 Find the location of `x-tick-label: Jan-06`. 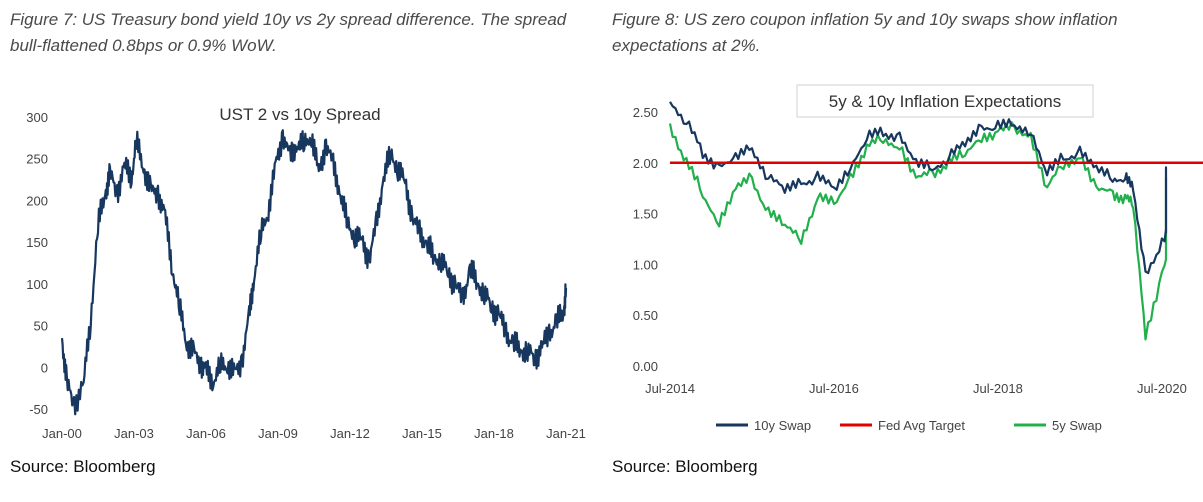

x-tick-label: Jan-06 is located at coordinates (206, 433).